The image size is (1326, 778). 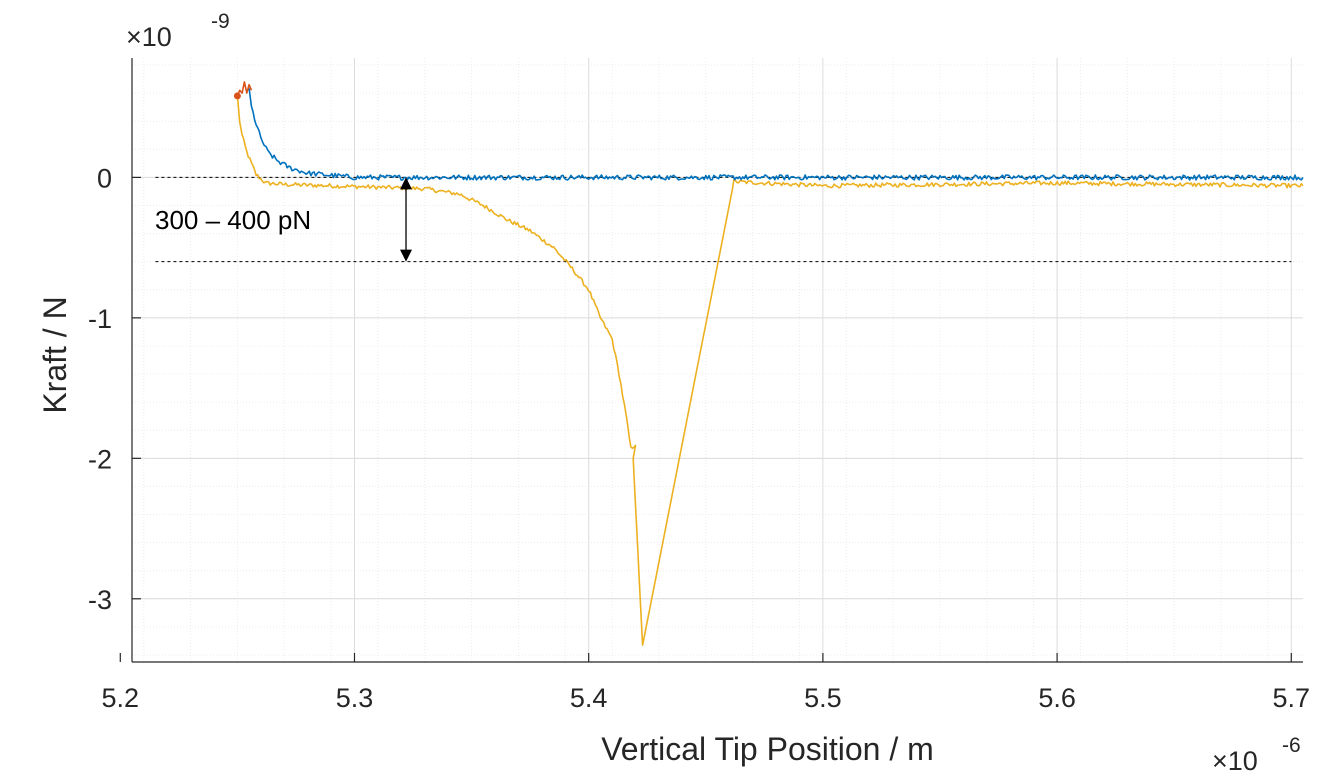 What do you see at coordinates (406, 255) in the screenshot?
I see `annotation-arrow-head-bottom` at bounding box center [406, 255].